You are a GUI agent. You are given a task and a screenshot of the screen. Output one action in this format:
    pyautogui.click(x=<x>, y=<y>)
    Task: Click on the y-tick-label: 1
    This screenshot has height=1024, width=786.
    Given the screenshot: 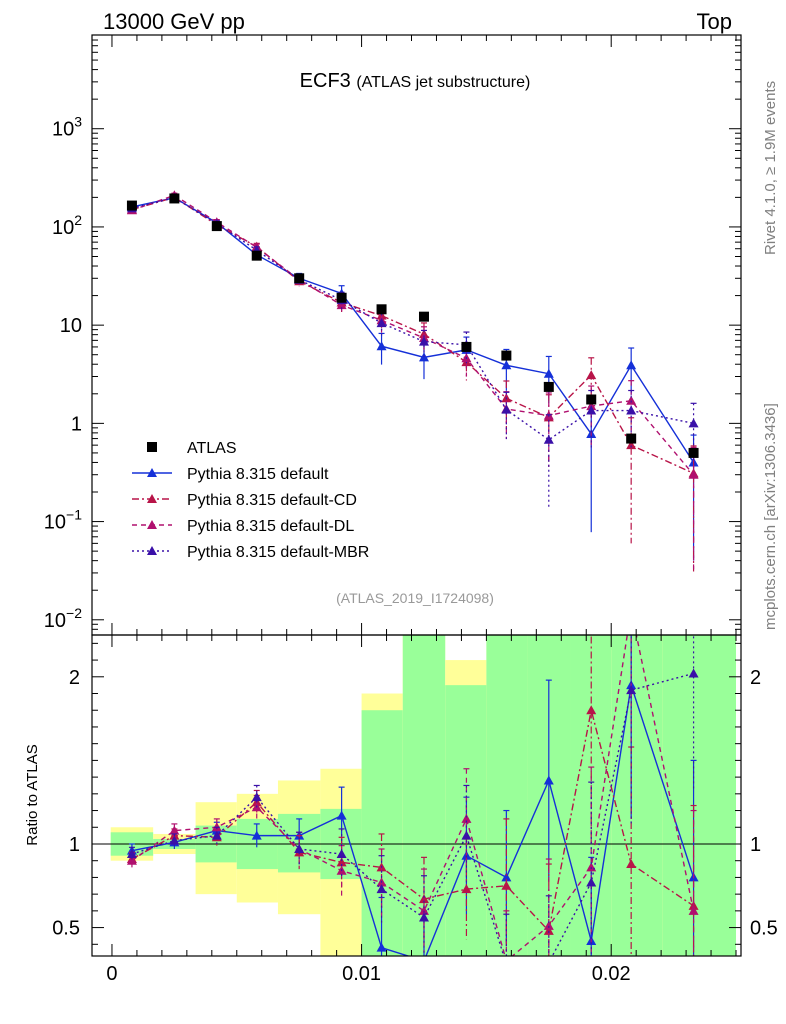 What is the action you would take?
    pyautogui.click(x=76, y=424)
    